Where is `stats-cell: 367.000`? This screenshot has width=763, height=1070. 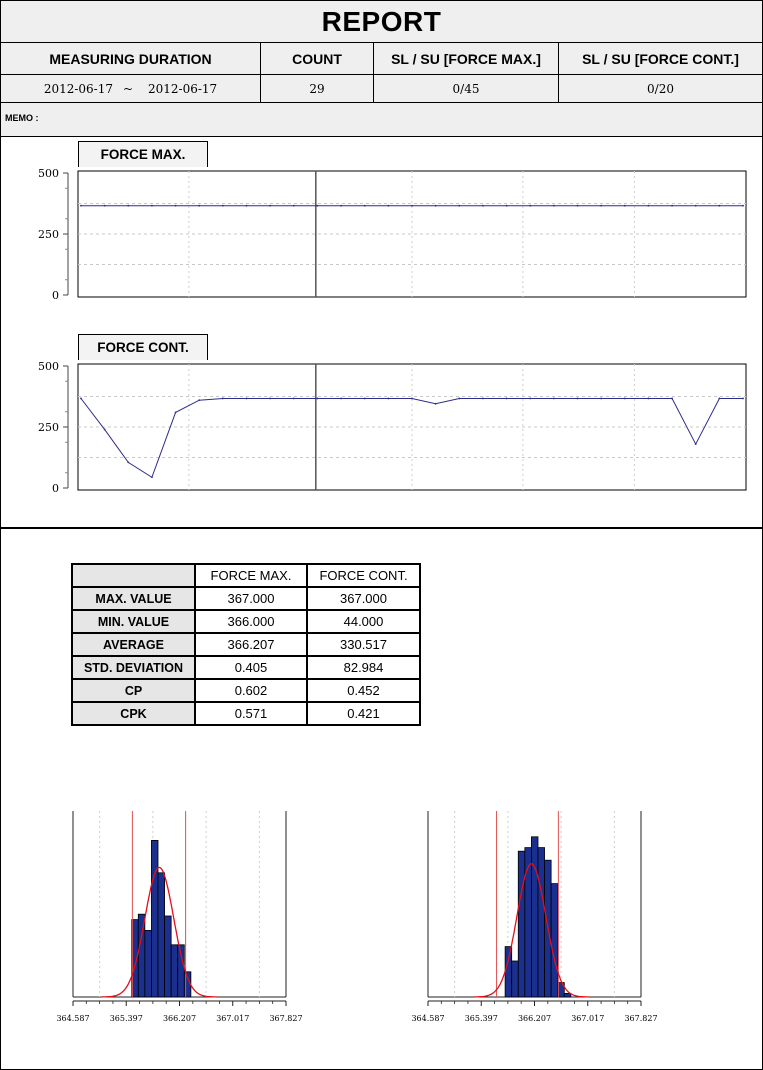
stats-cell: 367.000 is located at coordinates (251, 598).